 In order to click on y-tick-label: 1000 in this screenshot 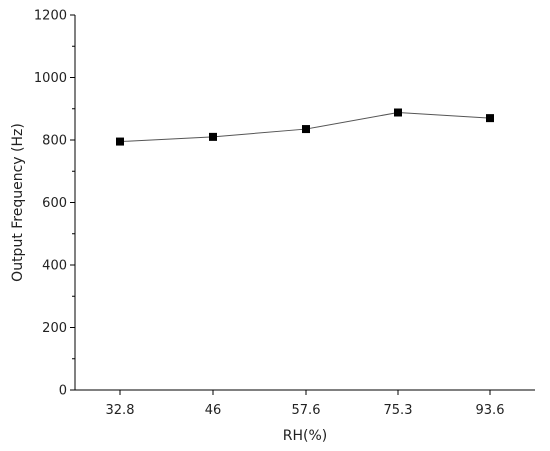, I will do `click(50, 78)`.